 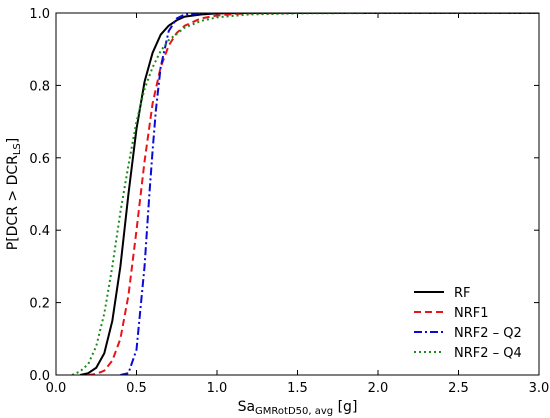 I want to click on legend-label: NRF2 – Q4, so click(x=488, y=353).